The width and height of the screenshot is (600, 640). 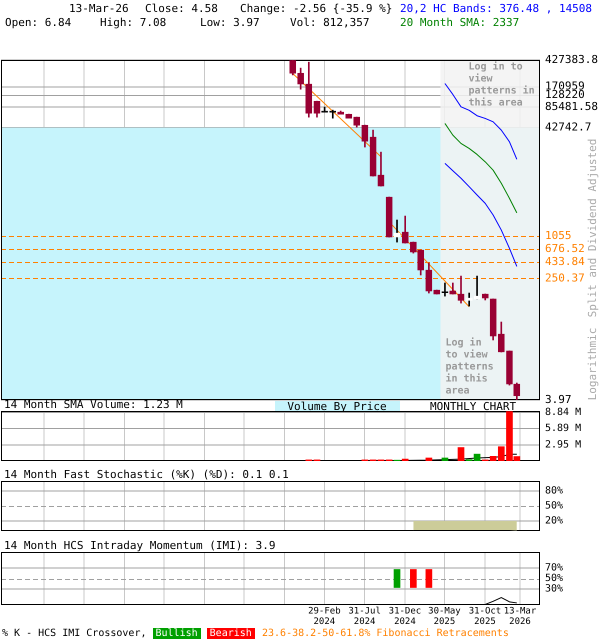 I want to click on text: 20 Month SMA: 2337, so click(x=460, y=22).